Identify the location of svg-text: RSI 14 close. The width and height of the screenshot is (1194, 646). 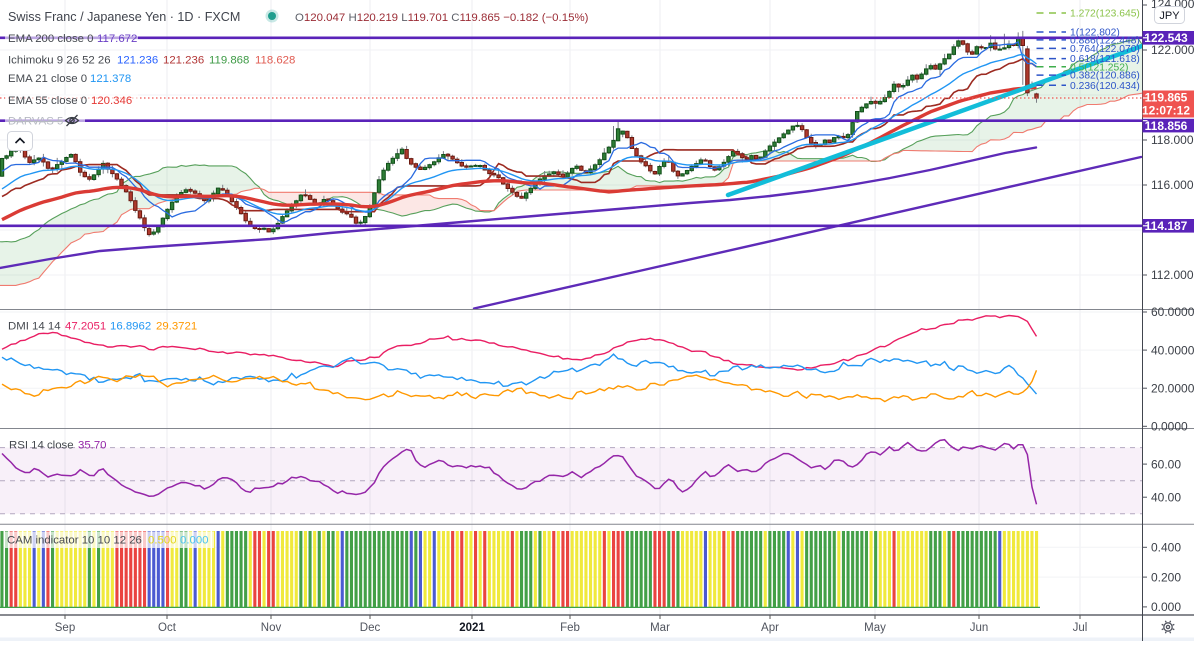
(41, 446).